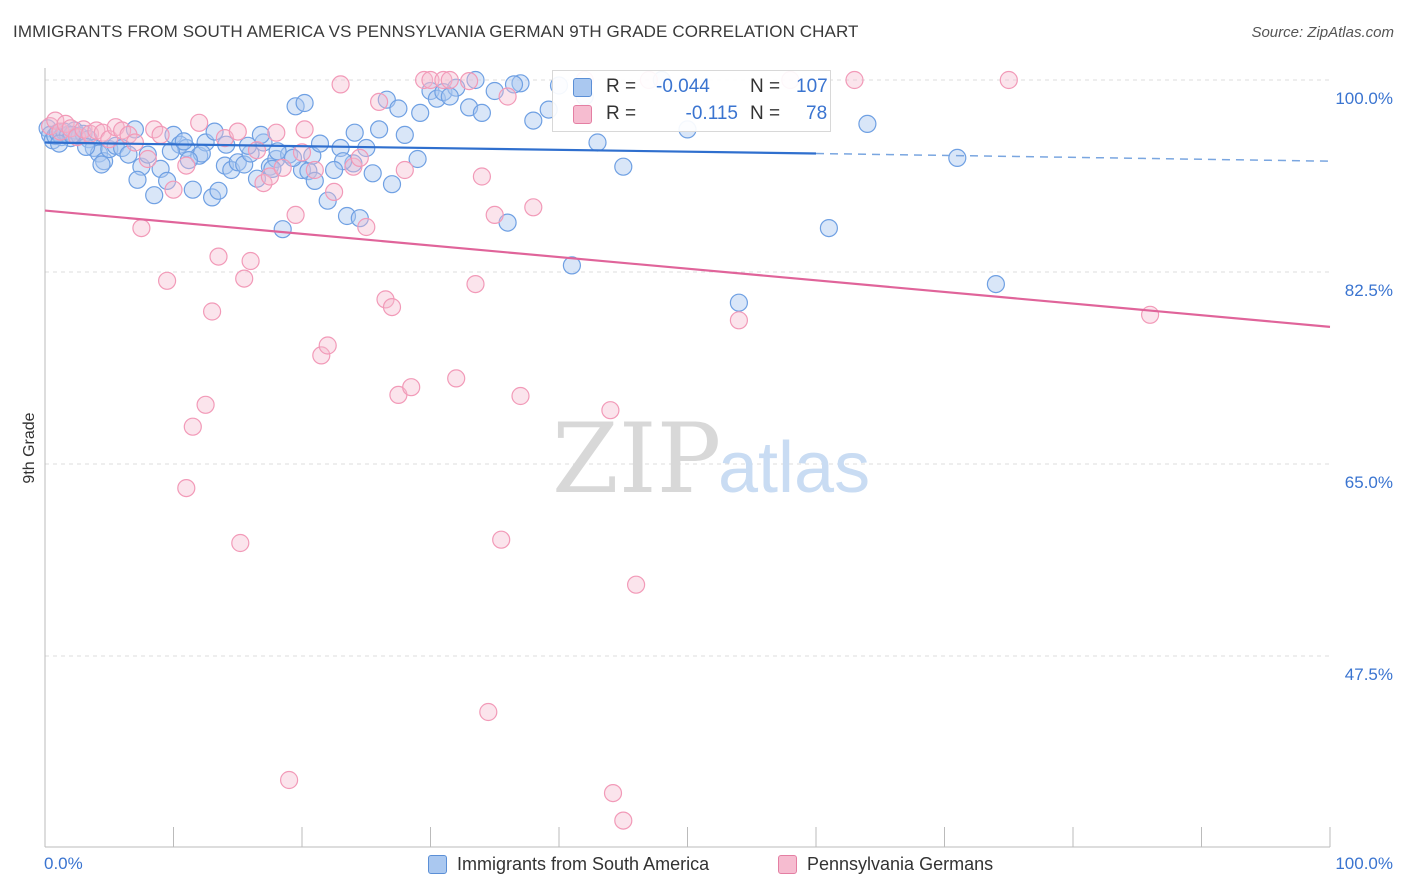  I want to click on bottom-legend-item-pennsylvania-germans: Pennsylvania Germans, so click(885, 864).